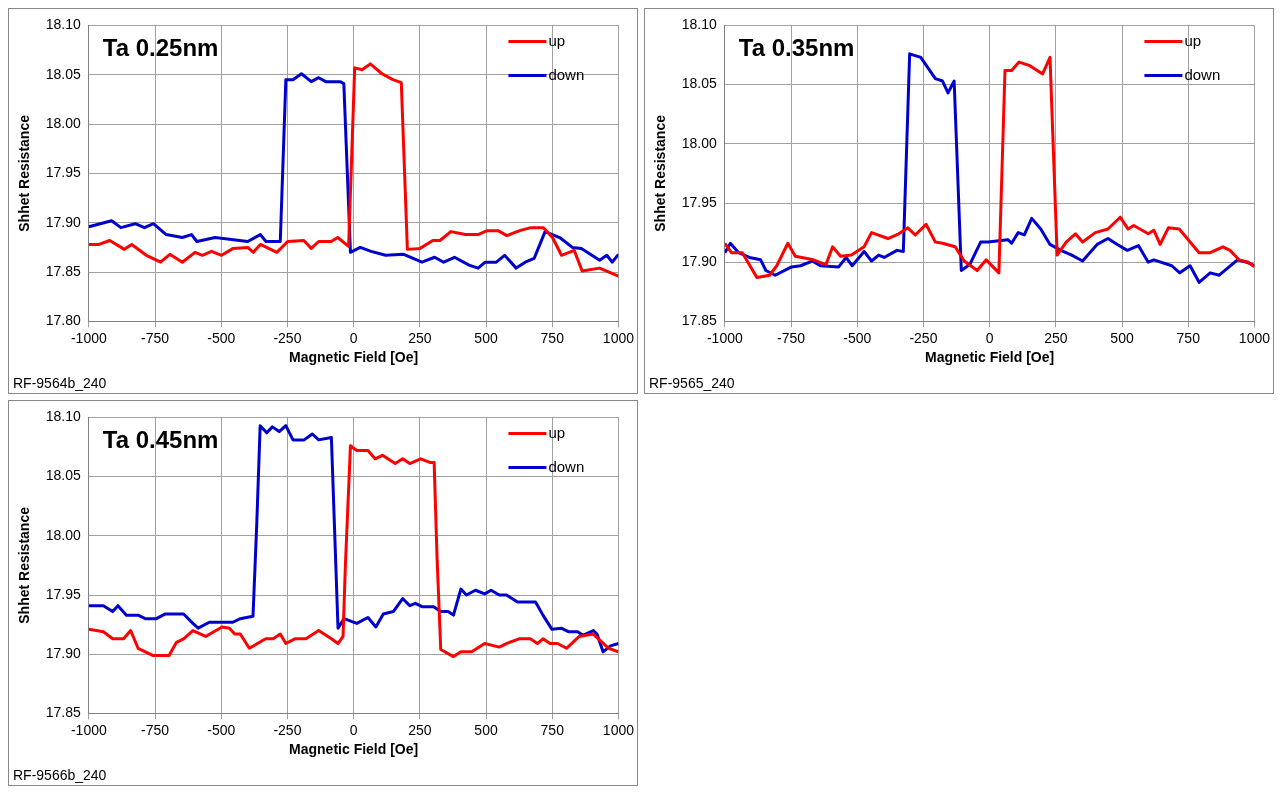 The image size is (1282, 800). I want to click on chart-title: Ta 0.35nm, so click(796, 48).